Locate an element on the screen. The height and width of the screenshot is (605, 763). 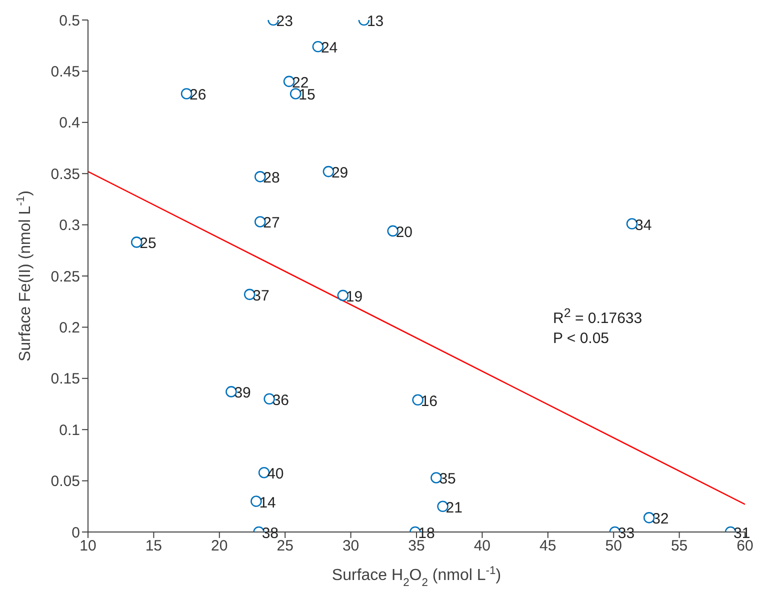
annotation: 13 is located at coordinates (375, 21).